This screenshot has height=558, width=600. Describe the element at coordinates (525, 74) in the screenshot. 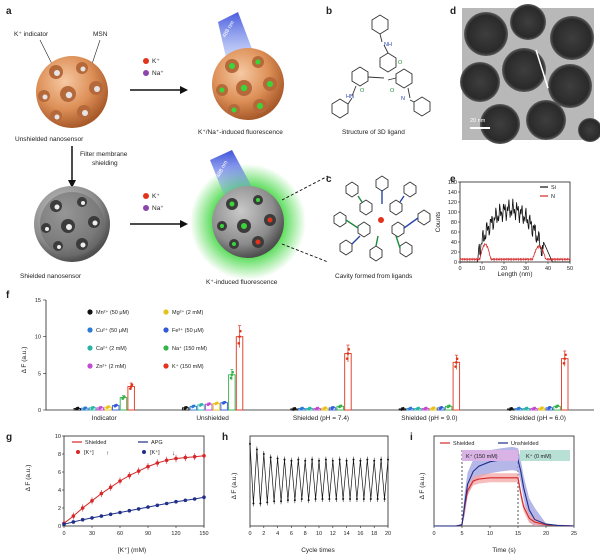

I see `panel-d: d 20 nm` at that location.